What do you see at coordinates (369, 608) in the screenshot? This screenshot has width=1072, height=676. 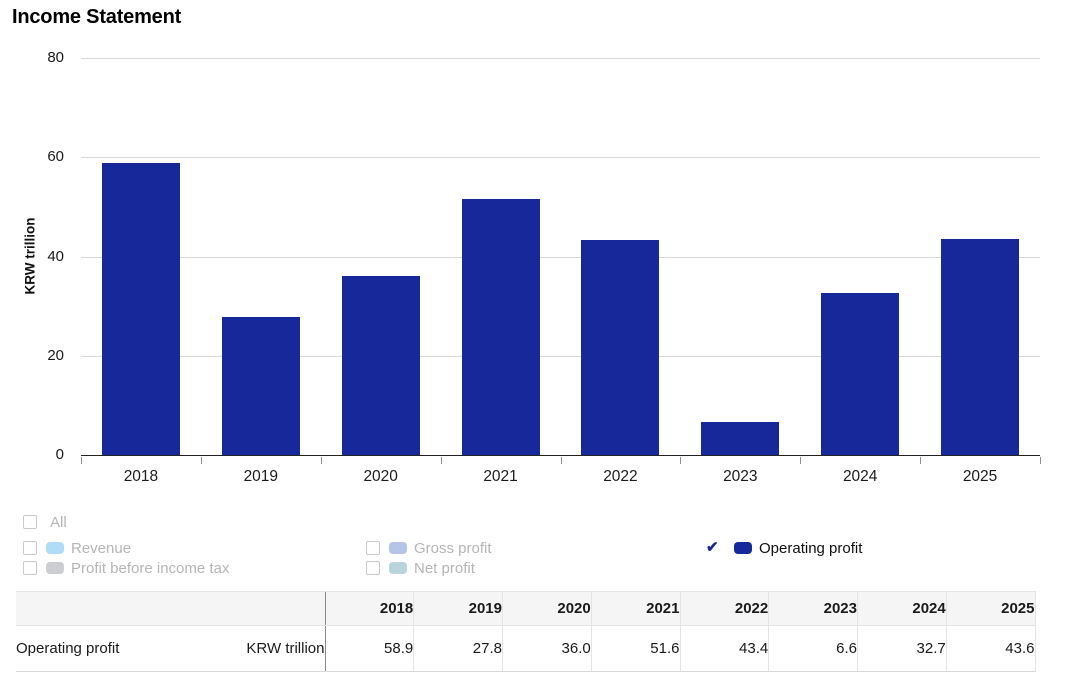 I see `table-header-2018: 2018` at bounding box center [369, 608].